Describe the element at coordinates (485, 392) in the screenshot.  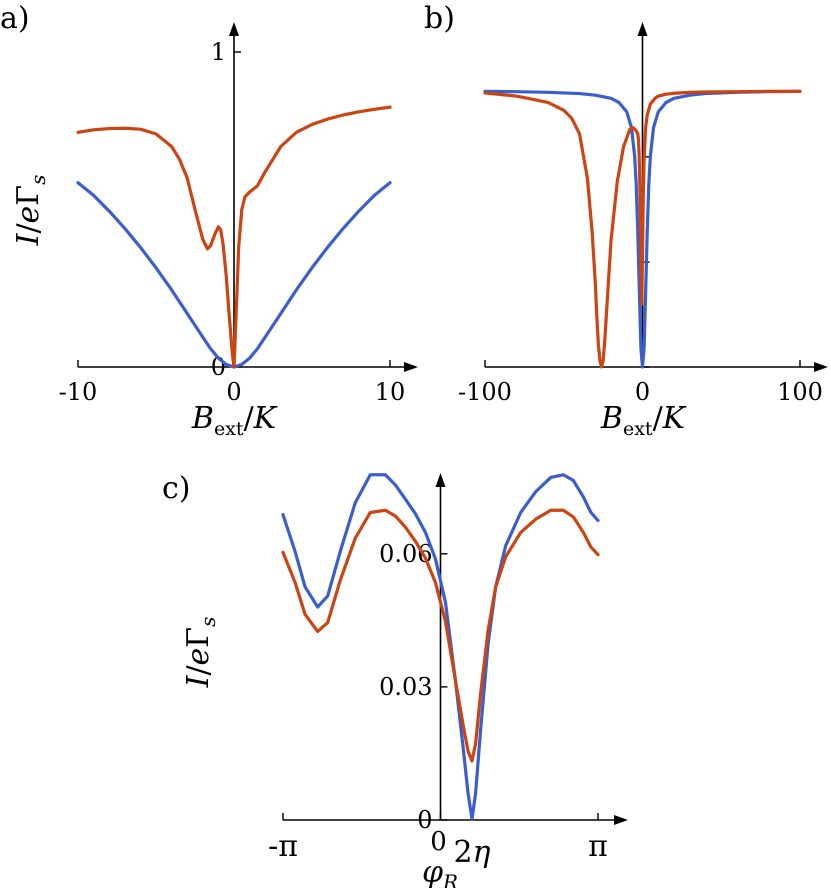
I see `x-tick-label: -100` at that location.